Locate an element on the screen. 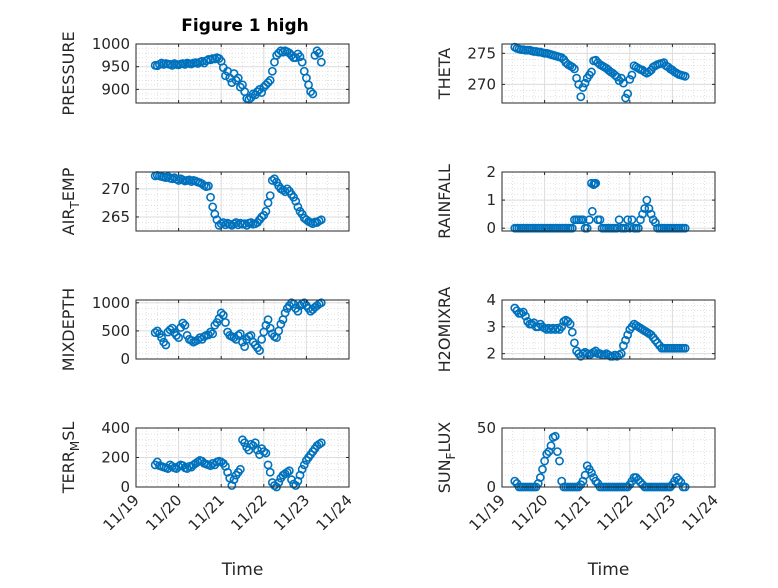  y-tick-label: 3 is located at coordinates (491, 327).